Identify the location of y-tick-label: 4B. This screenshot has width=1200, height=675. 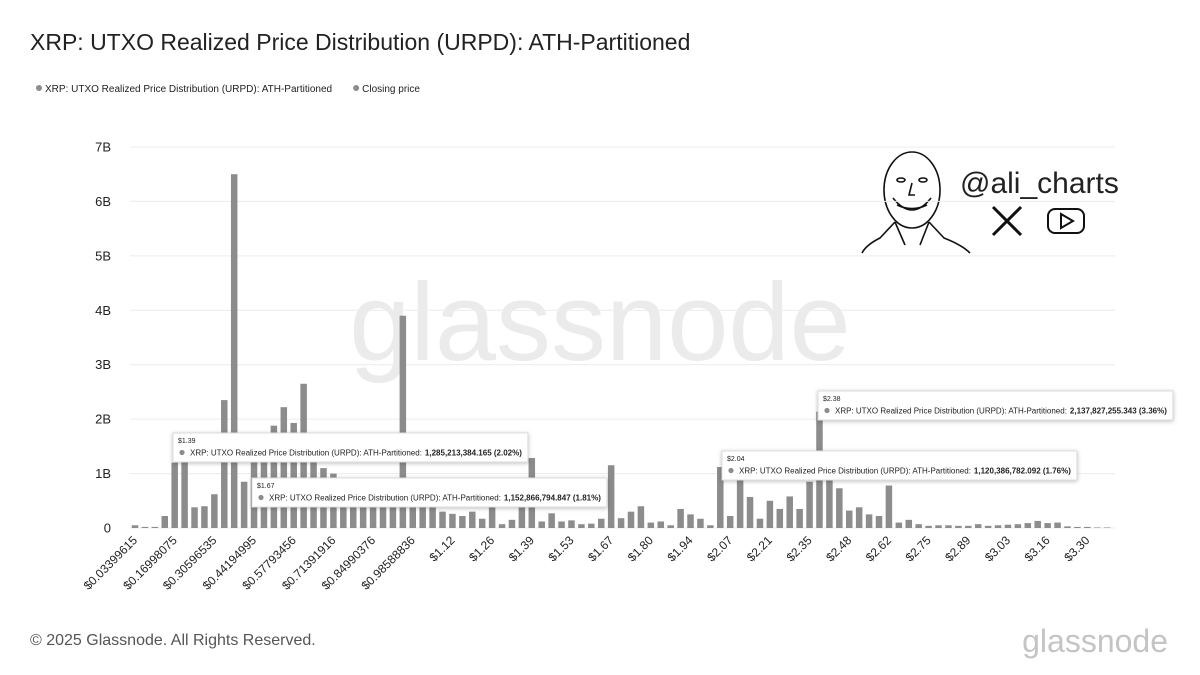
(103, 310).